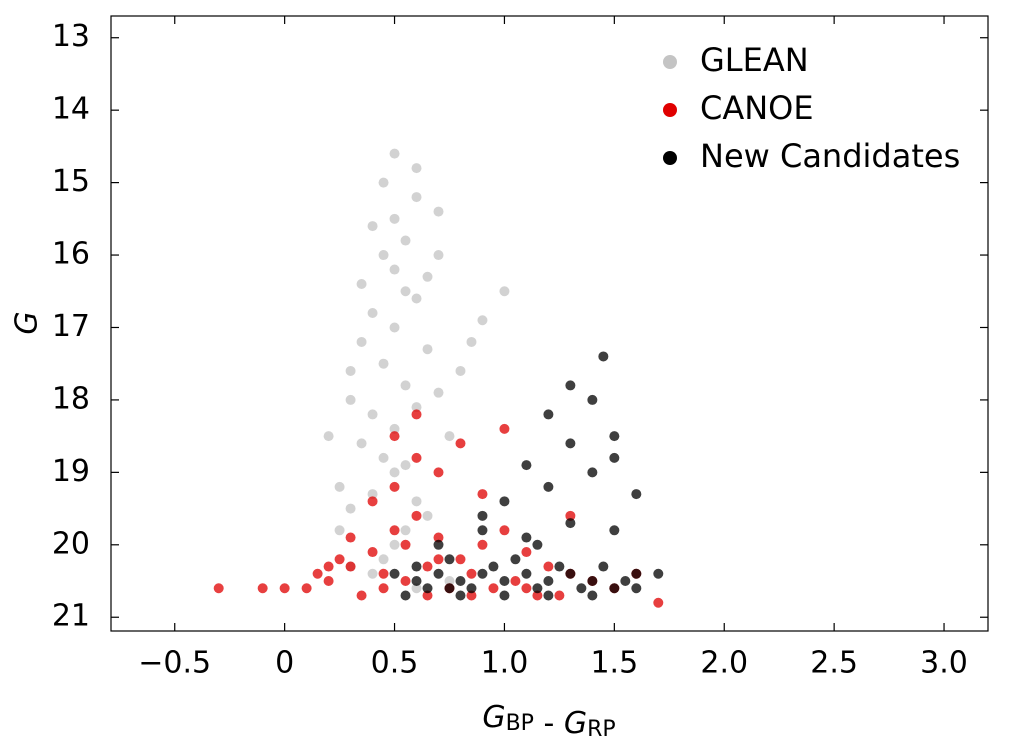 This screenshot has height=738, width=1031. Describe the element at coordinates (71, 254) in the screenshot. I see `y-tick-label: 16` at that location.